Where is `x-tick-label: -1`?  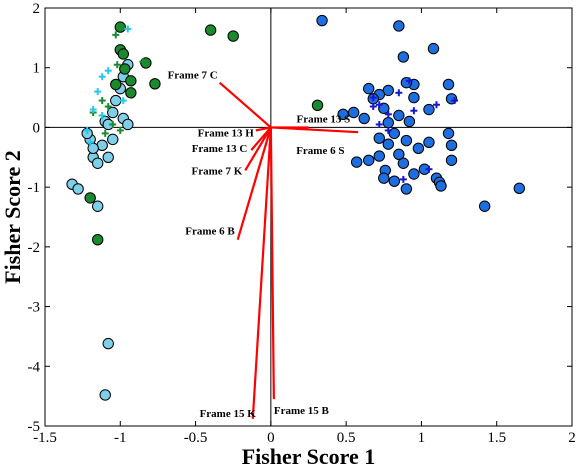
x-tick-label: -1 is located at coordinates (120, 438).